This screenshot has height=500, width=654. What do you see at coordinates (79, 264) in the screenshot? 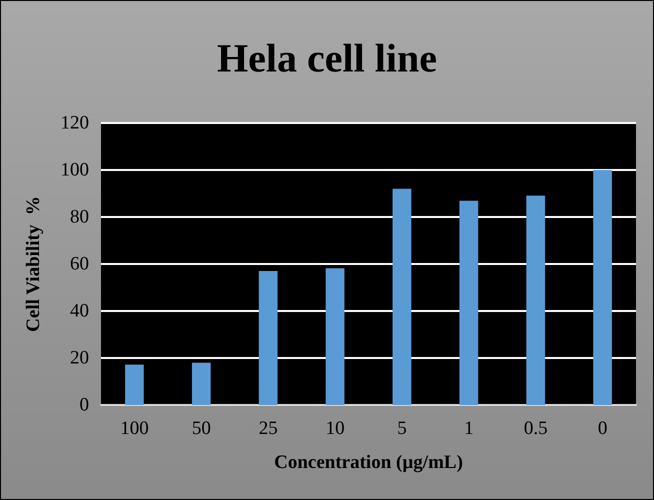
I see `y-tick-label: 60` at bounding box center [79, 264].